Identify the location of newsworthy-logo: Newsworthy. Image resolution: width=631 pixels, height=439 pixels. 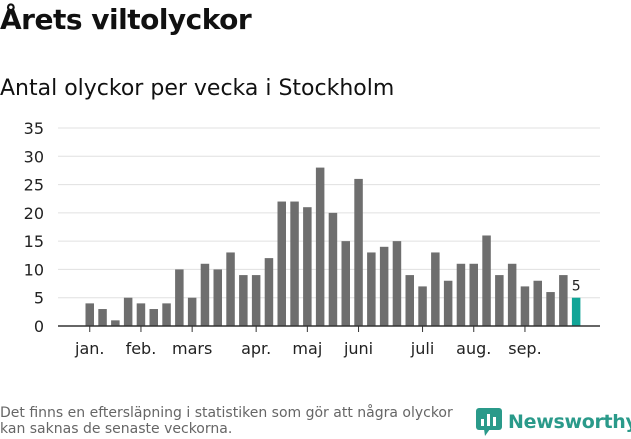
(553, 422).